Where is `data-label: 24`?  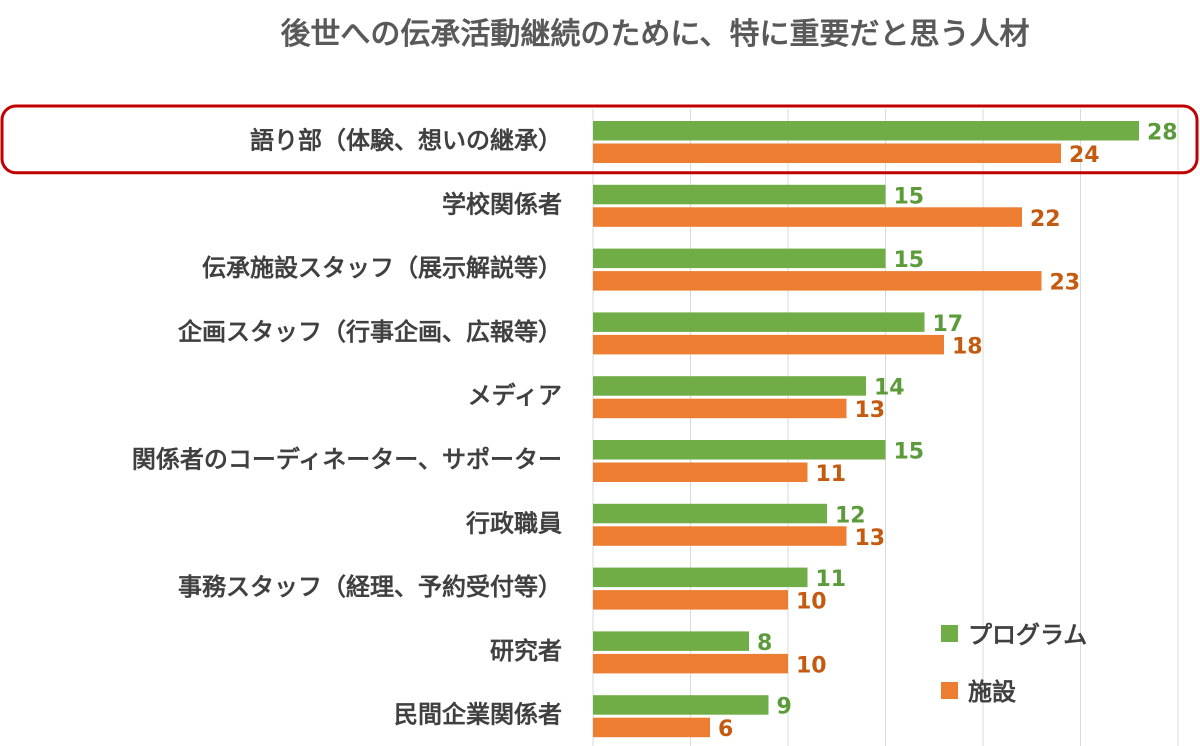
data-label: 24 is located at coordinates (1084, 155).